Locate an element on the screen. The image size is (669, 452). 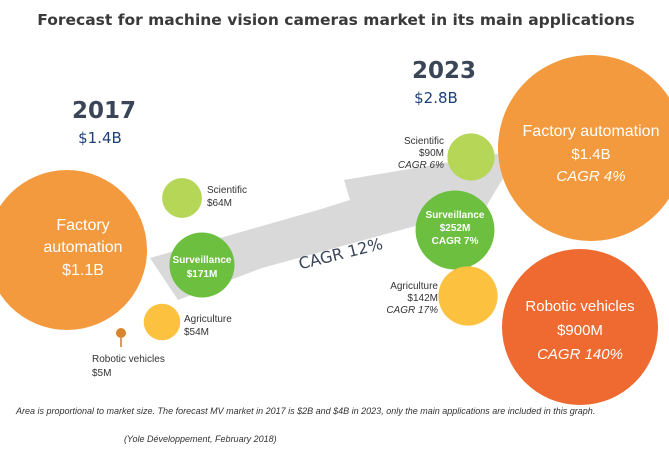
label-2017-robotic-name: Robotic vehicles is located at coordinates (128, 359).